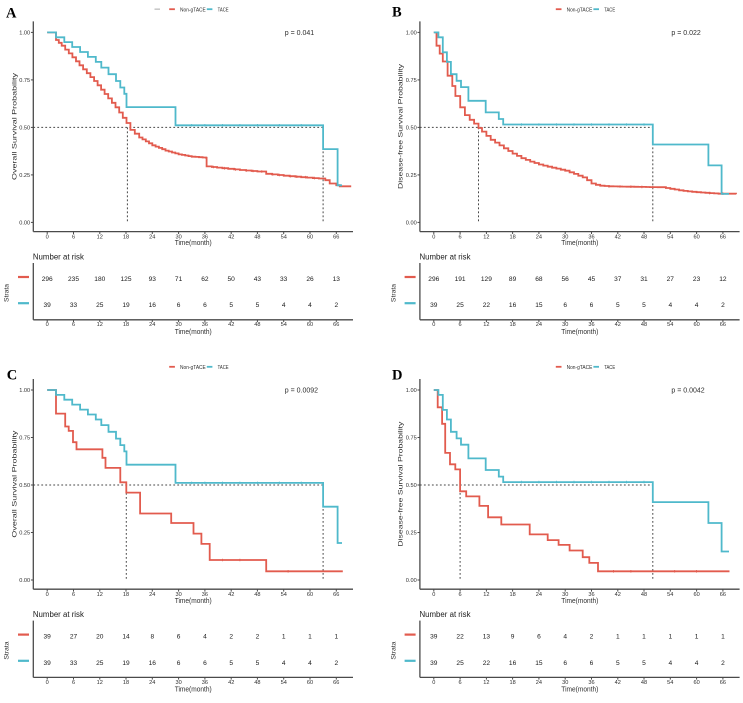  What do you see at coordinates (47, 279) in the screenshot?
I see `svg-text: 296` at bounding box center [47, 279].